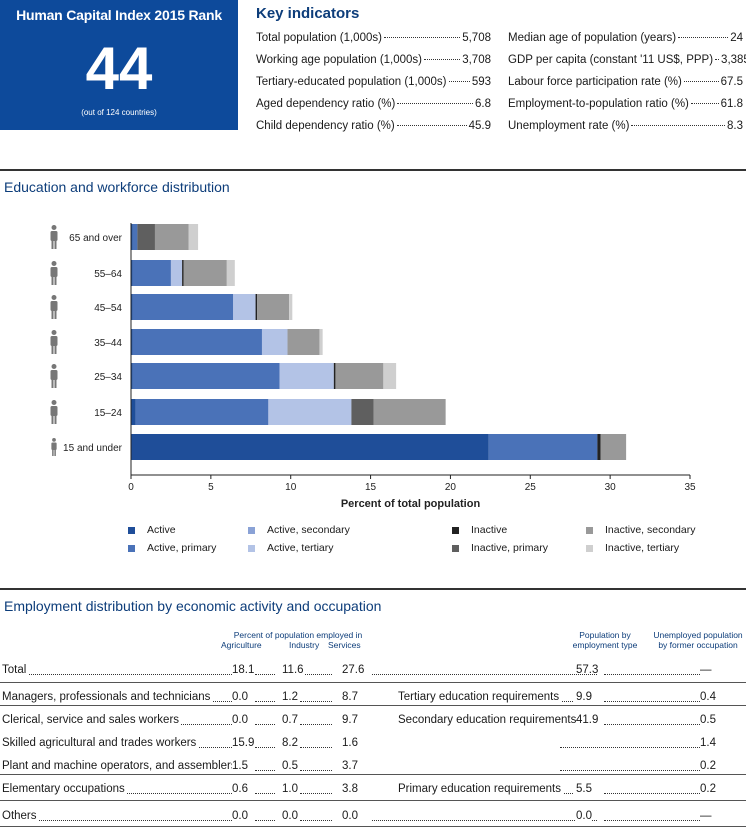  What do you see at coordinates (108, 274) in the screenshot?
I see `category-label: 55–64` at bounding box center [108, 274].